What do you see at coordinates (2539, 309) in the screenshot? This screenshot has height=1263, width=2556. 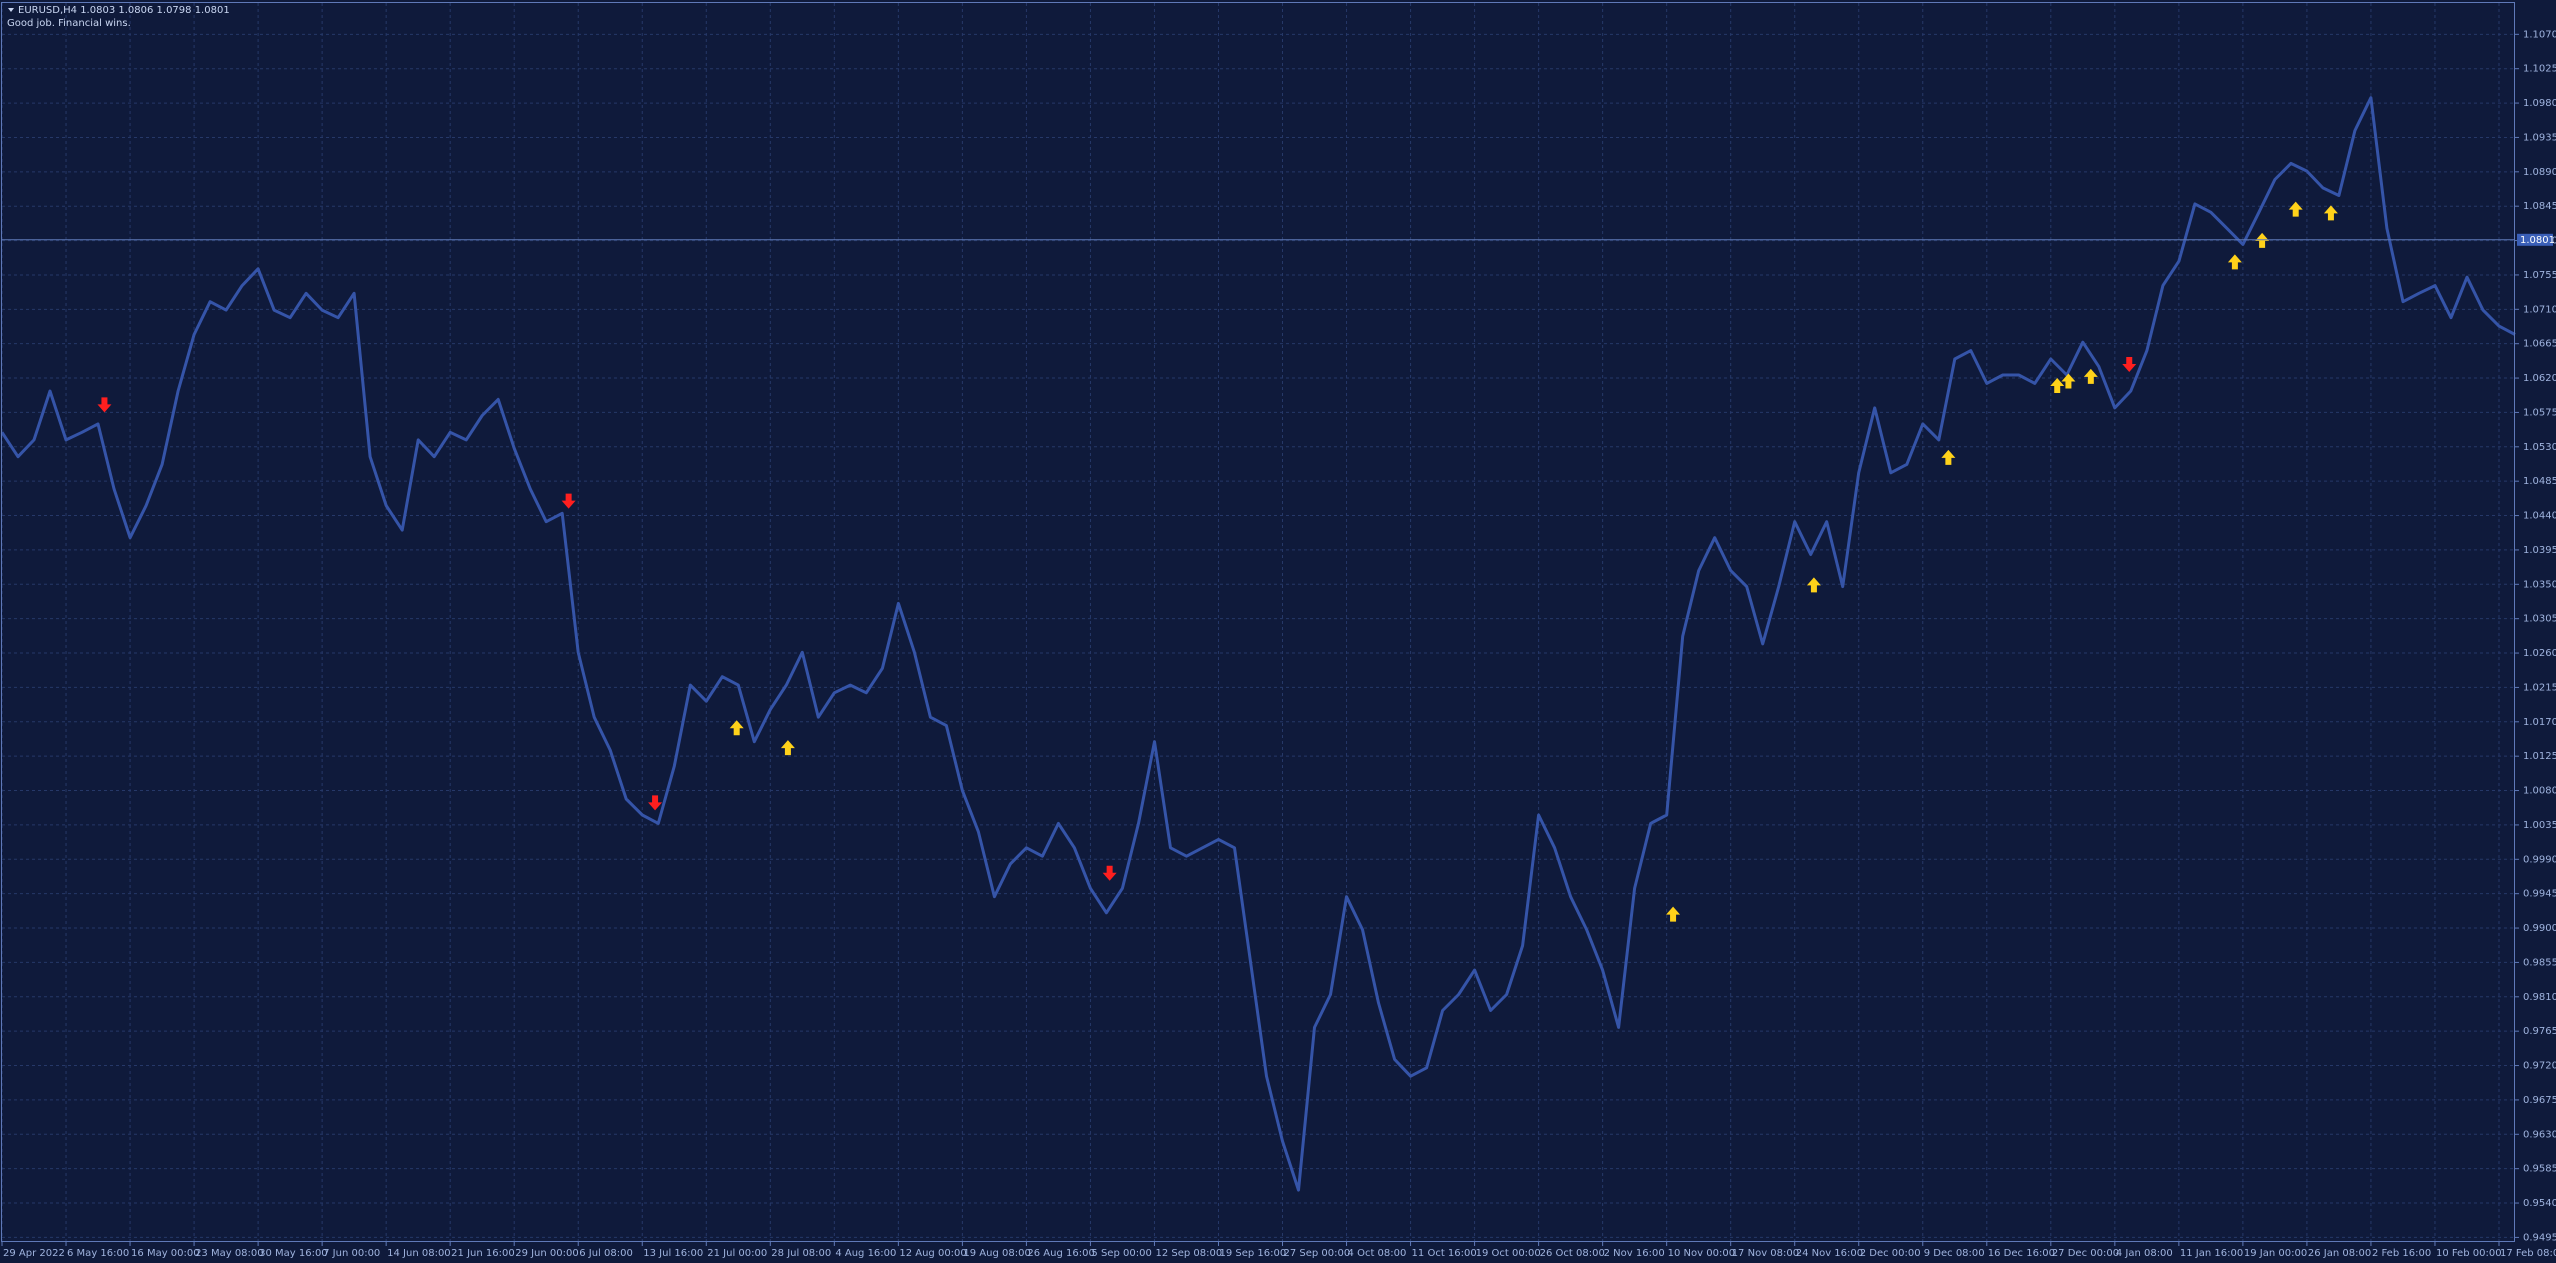 I see `y-tick-label: 1.0710` at bounding box center [2539, 309].